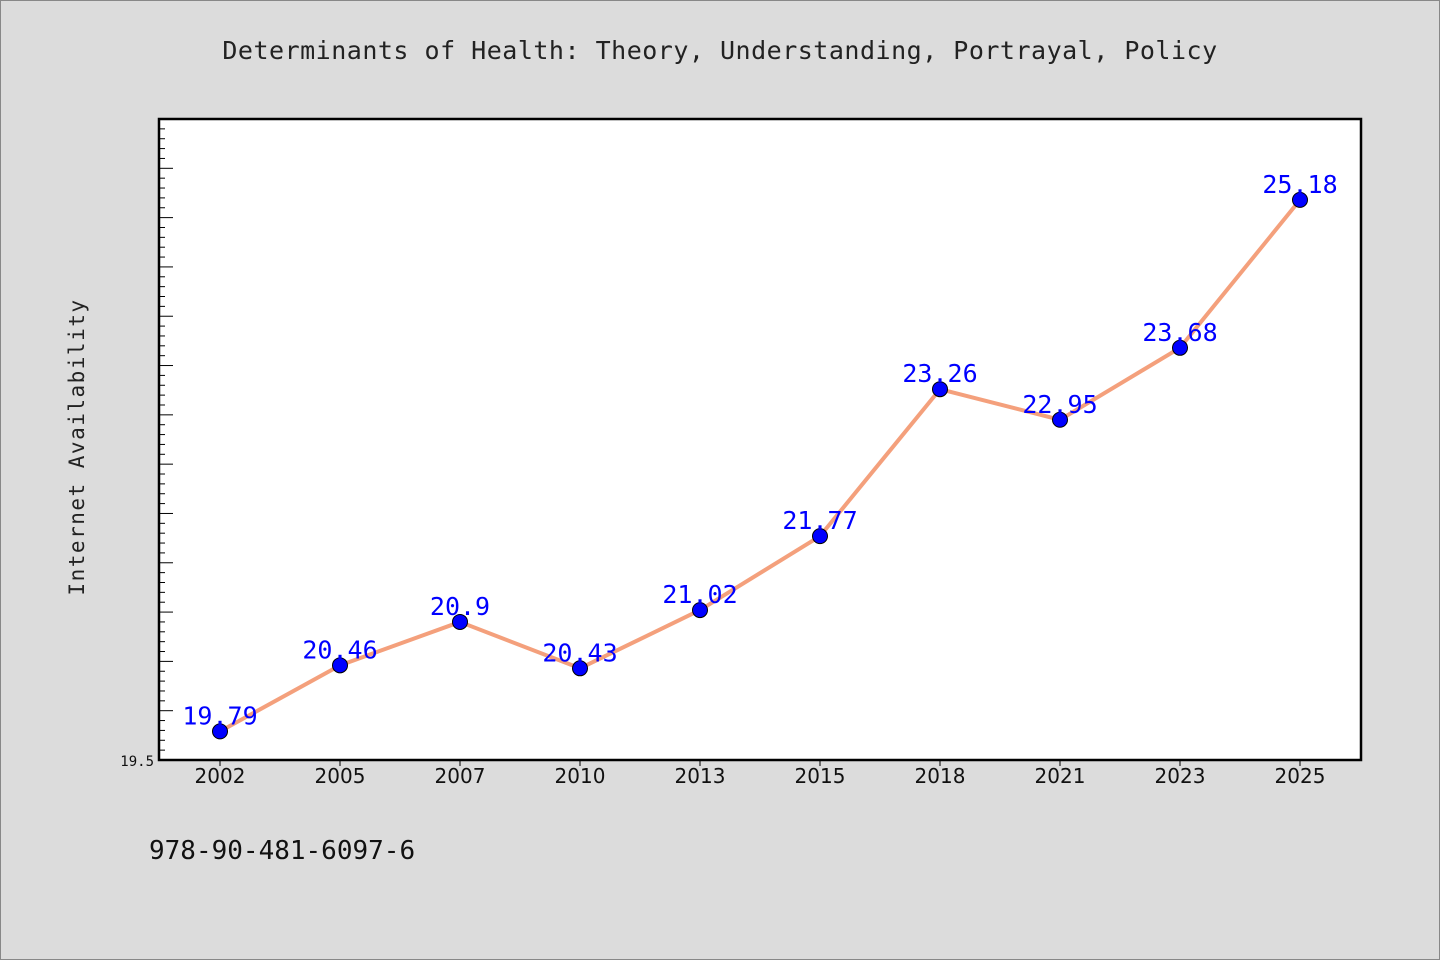 The image size is (1440, 960). I want to click on data-label: 20.9, so click(460, 606).